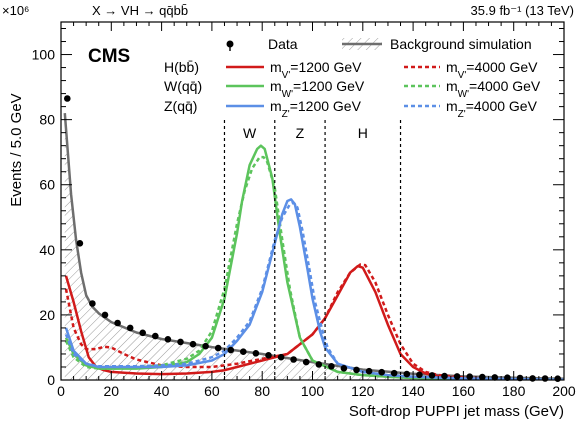 The height and width of the screenshot is (426, 580). Describe the element at coordinates (492, 70) in the screenshot. I see `legend-label-higgs-4000: mV'=4000 GeV` at that location.